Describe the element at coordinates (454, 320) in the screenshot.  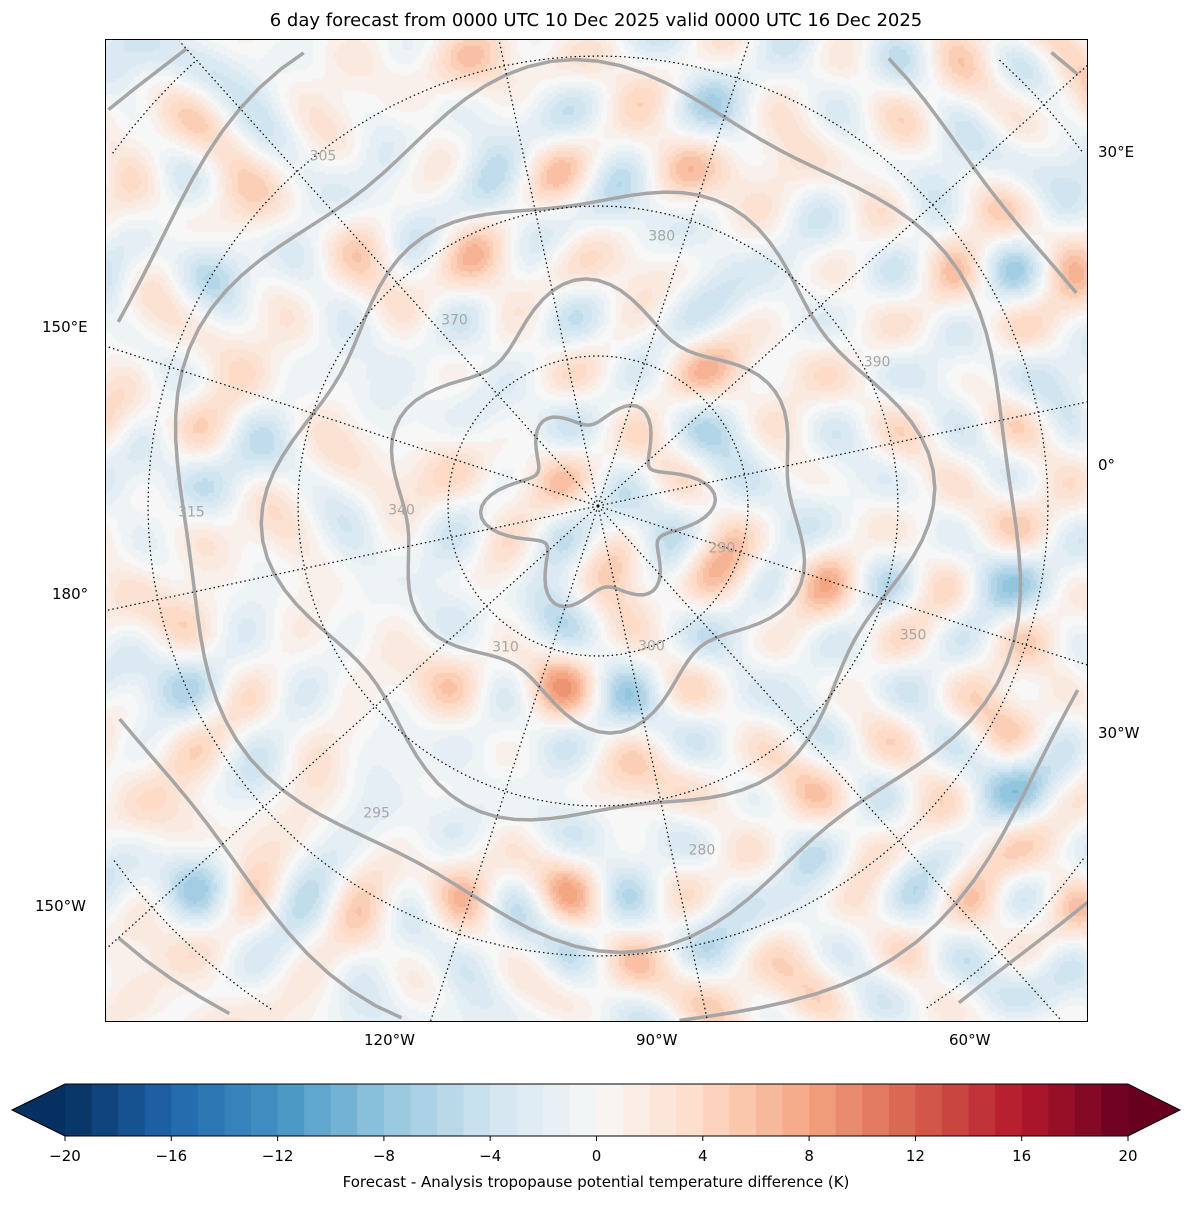
I see `contour-label: 370` at that location.